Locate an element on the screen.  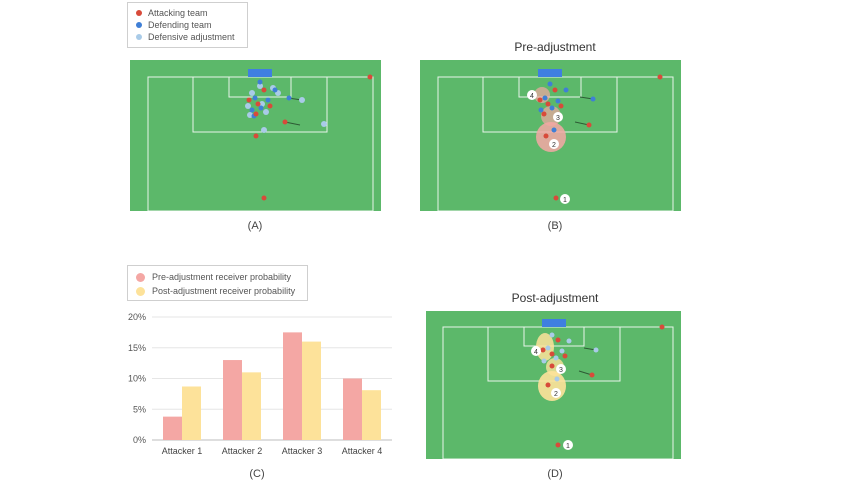
players-b: 4 3 2 1 is located at coordinates (595, 139).